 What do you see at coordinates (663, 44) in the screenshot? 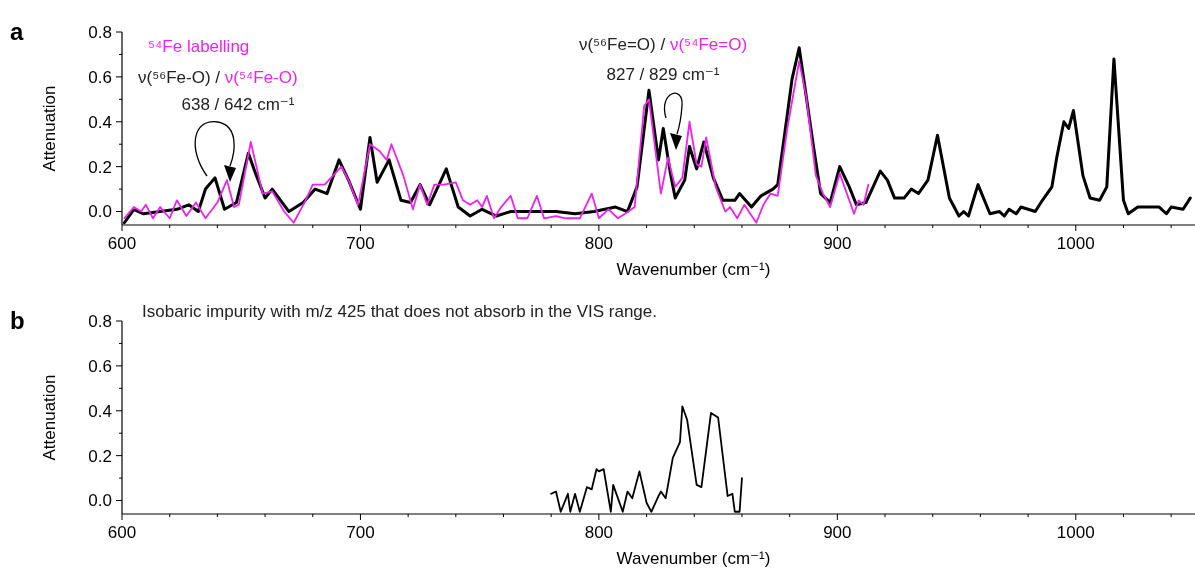
I see `annotation: ν(⁵⁶Fe=O) / ν(⁵⁴Fe=O)` at bounding box center [663, 44].